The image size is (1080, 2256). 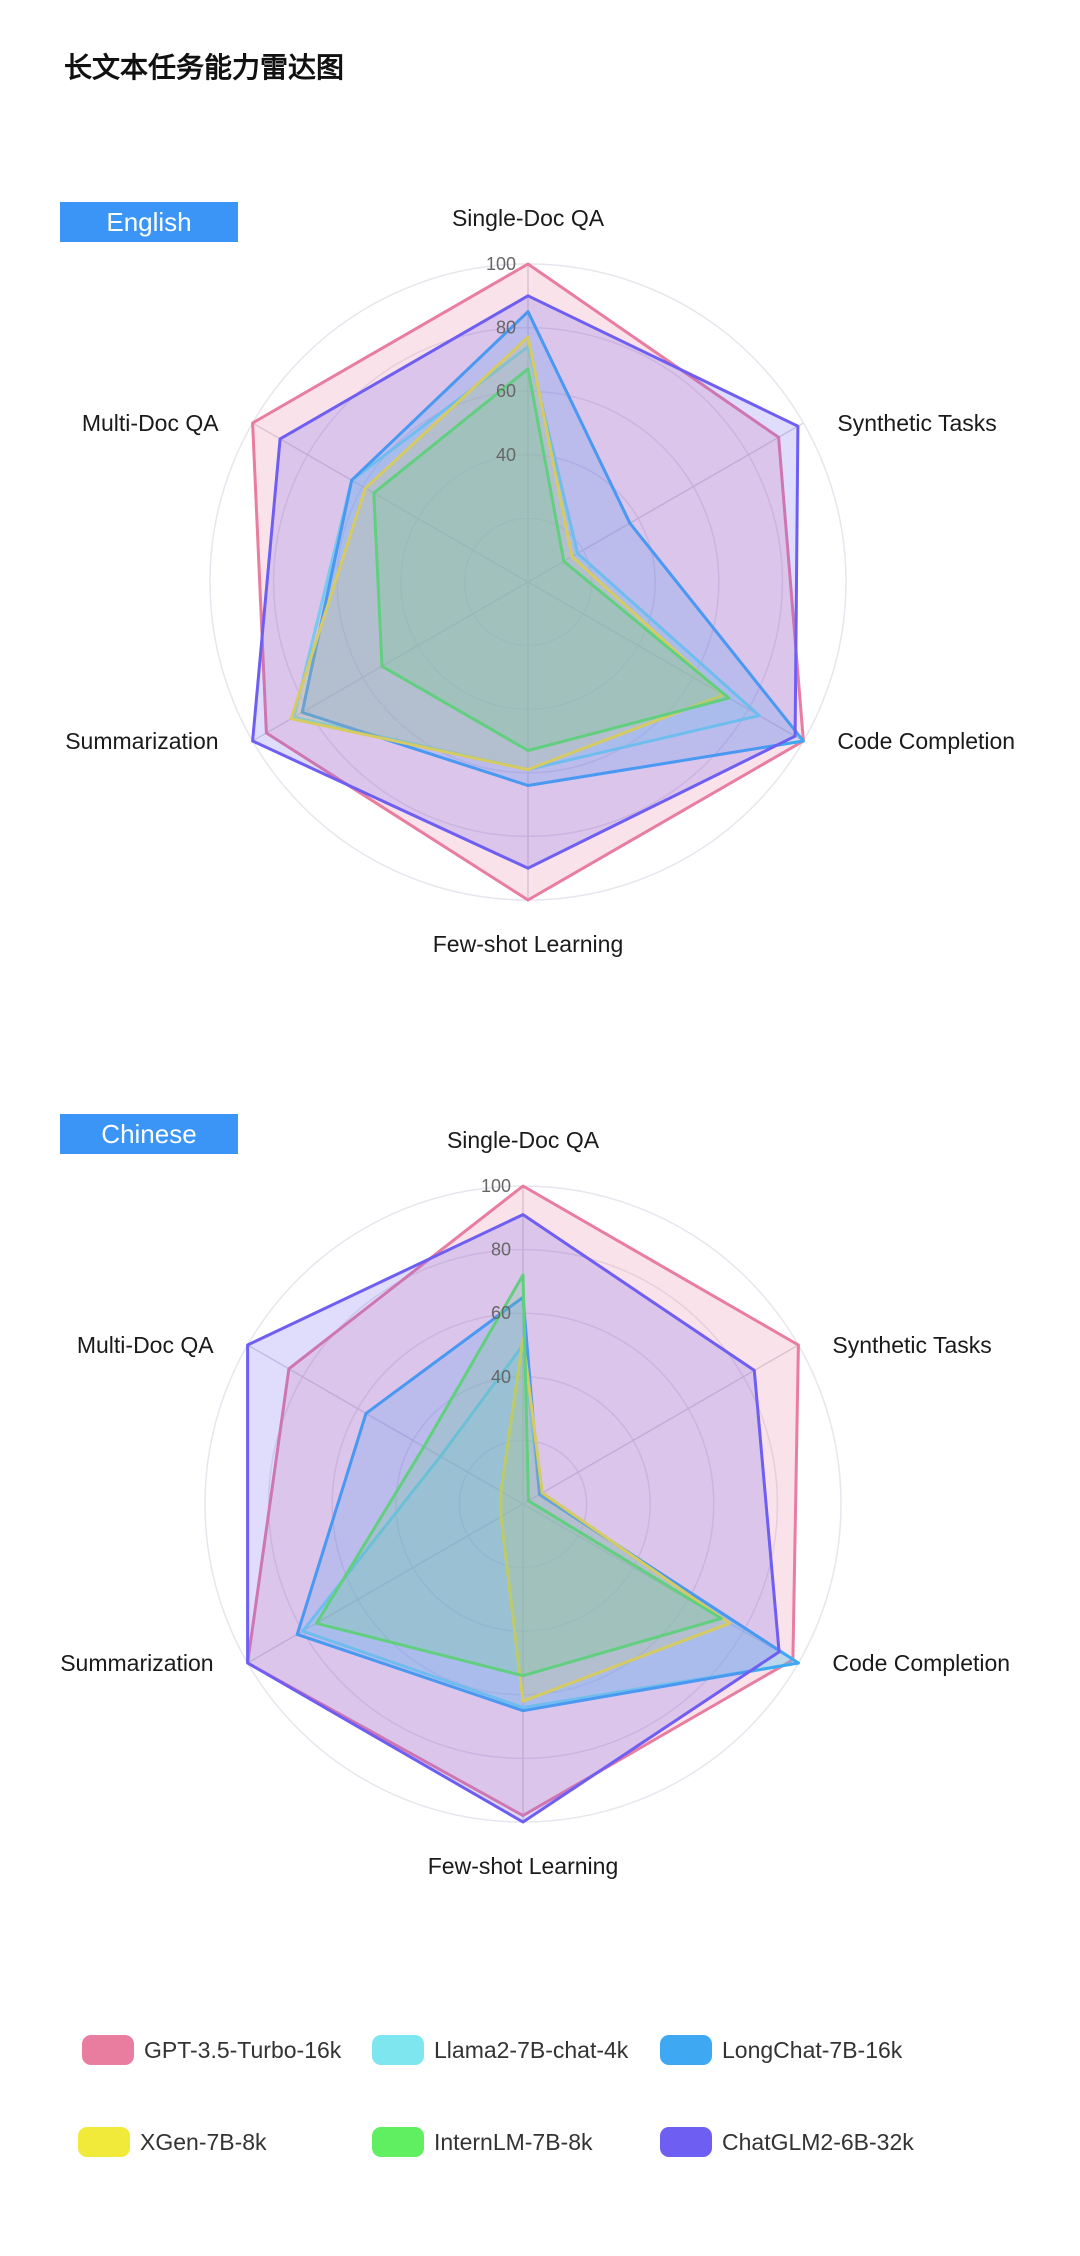 I want to click on legend-label: InternLM-7B-8k, so click(x=513, y=2141).